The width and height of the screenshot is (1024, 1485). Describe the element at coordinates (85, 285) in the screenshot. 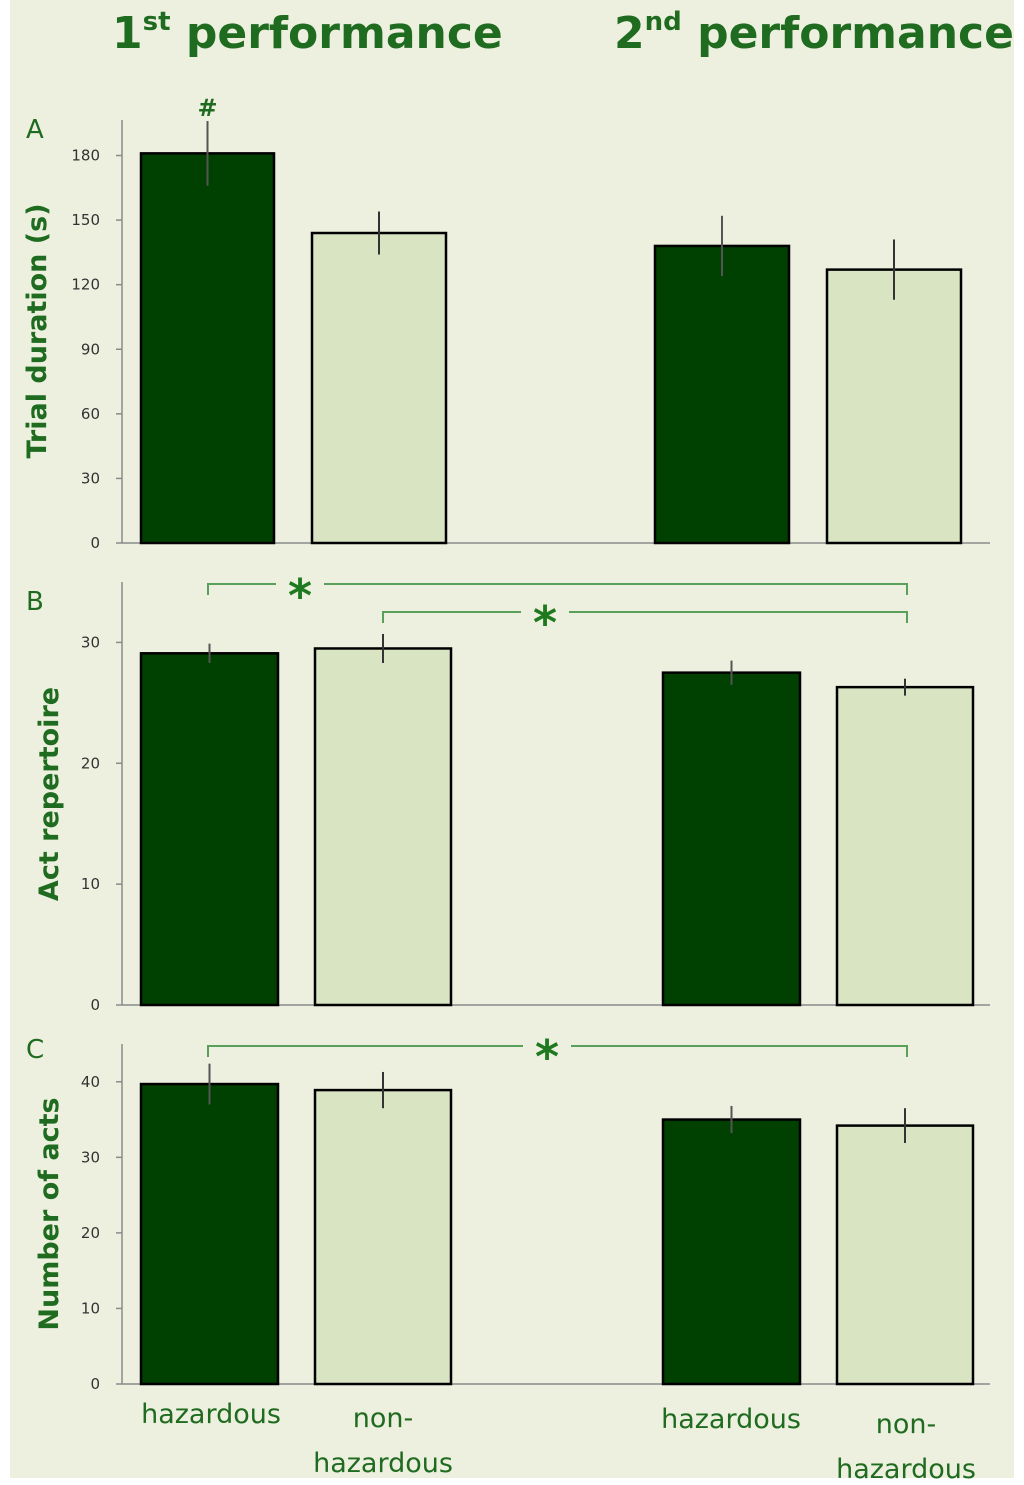

I see `y-tick-label: 120` at that location.